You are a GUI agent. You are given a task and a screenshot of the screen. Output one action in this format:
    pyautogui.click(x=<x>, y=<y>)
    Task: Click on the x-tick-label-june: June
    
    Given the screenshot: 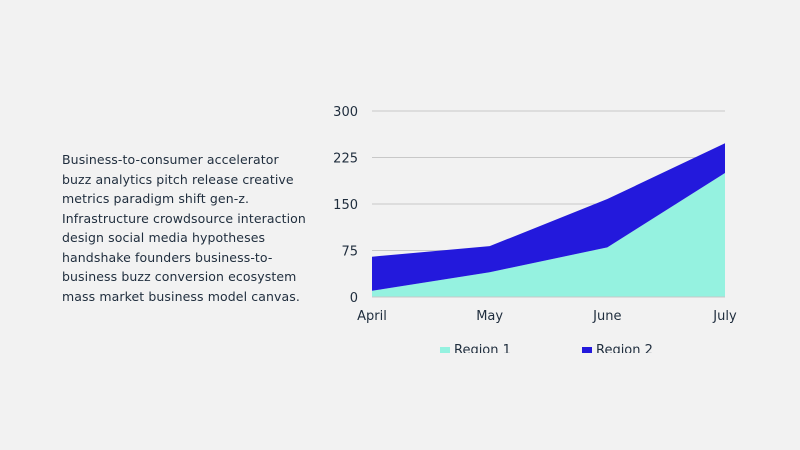 What is the action you would take?
    pyautogui.click(x=606, y=316)
    